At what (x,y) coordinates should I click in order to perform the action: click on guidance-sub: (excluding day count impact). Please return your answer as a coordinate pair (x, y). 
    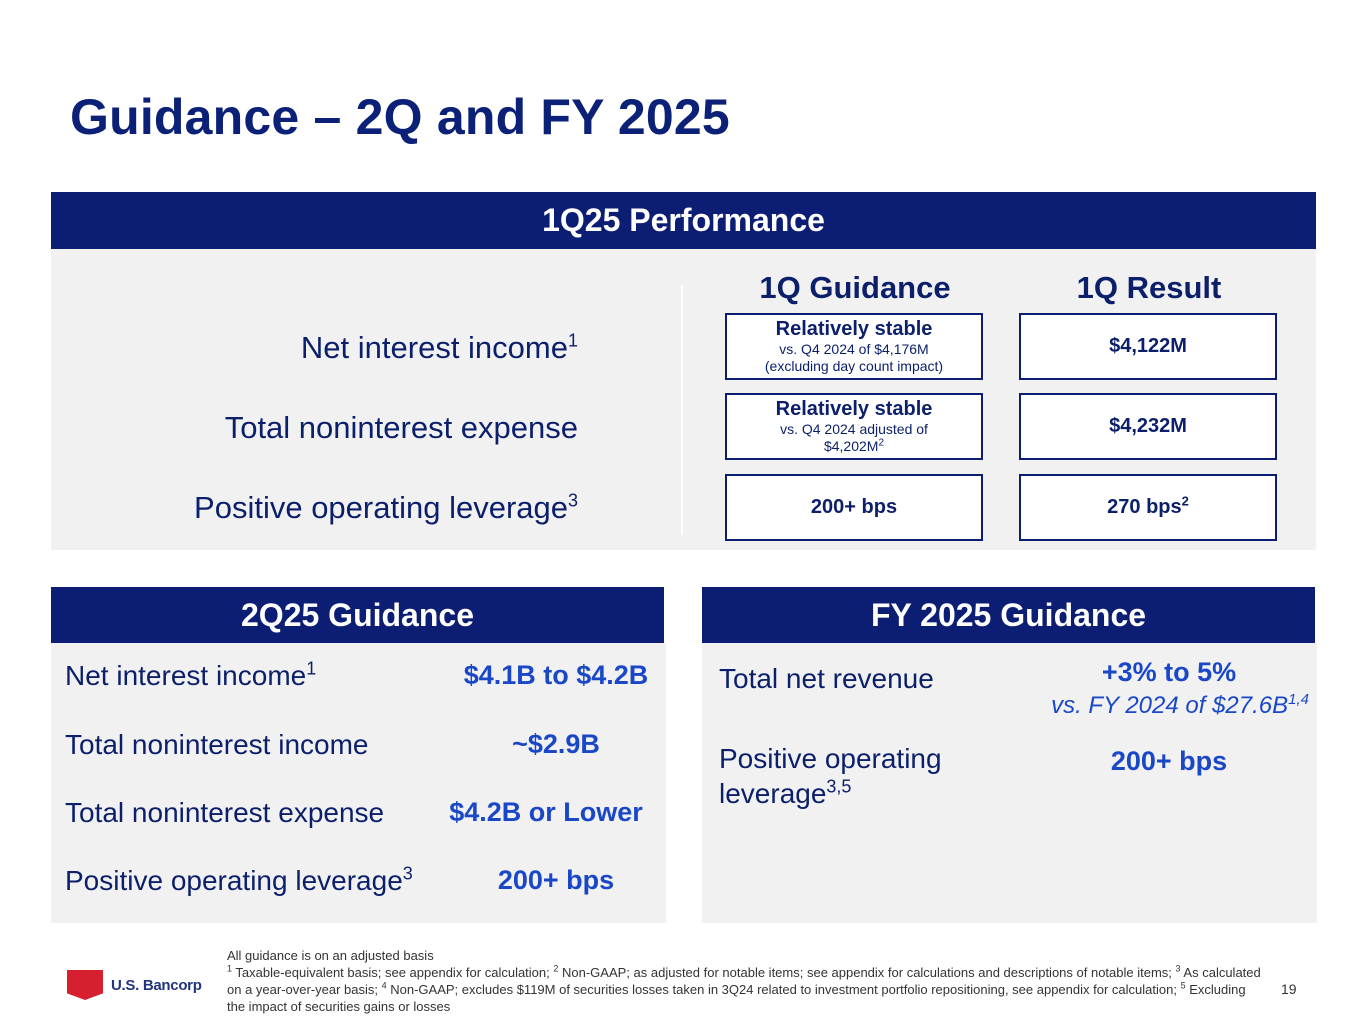
    Looking at the image, I should click on (854, 366).